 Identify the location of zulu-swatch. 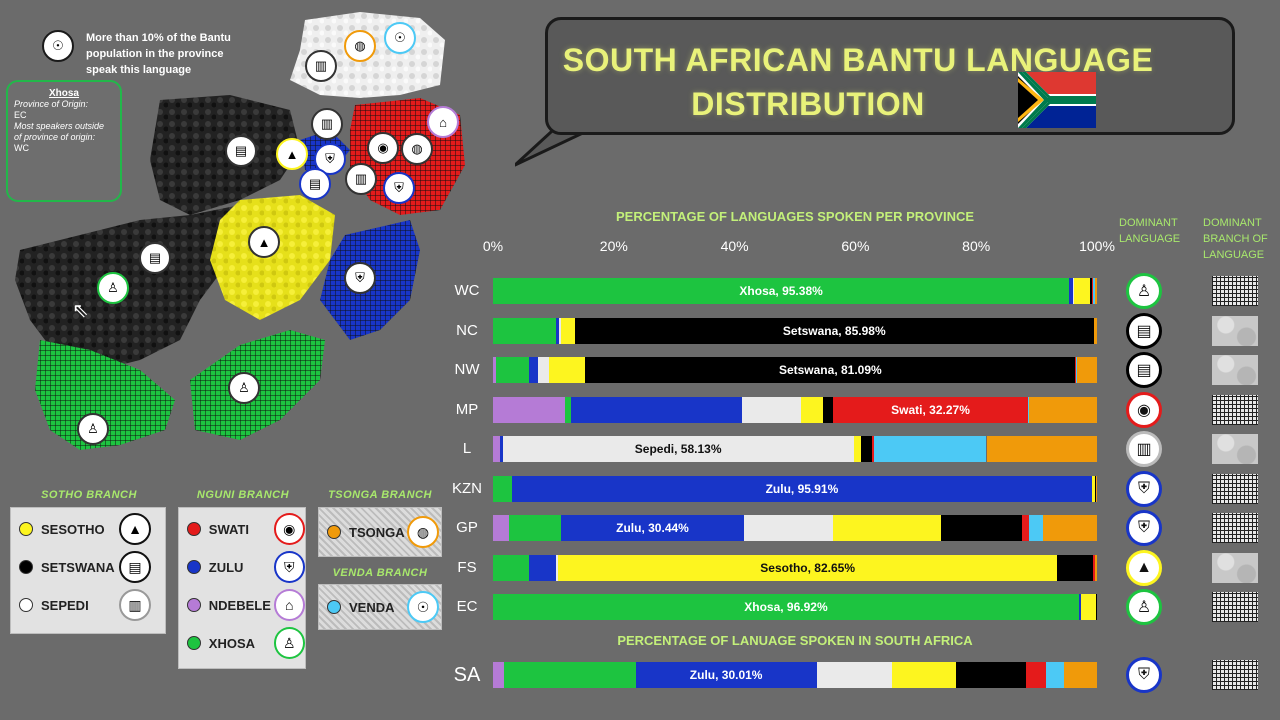
(194, 567).